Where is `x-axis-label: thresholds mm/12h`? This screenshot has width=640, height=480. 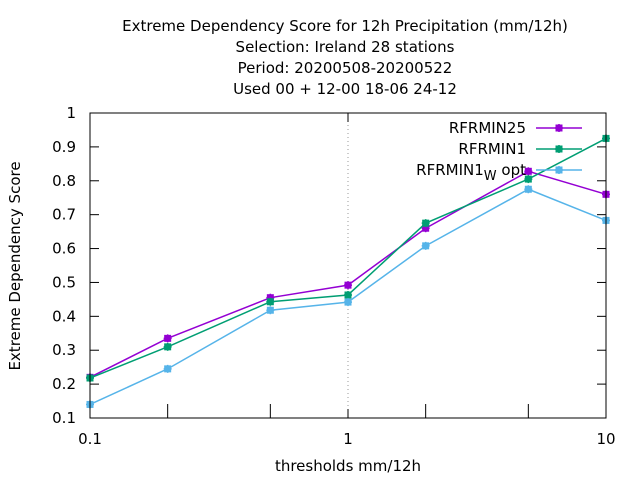
x-axis-label: thresholds mm/12h is located at coordinates (348, 466).